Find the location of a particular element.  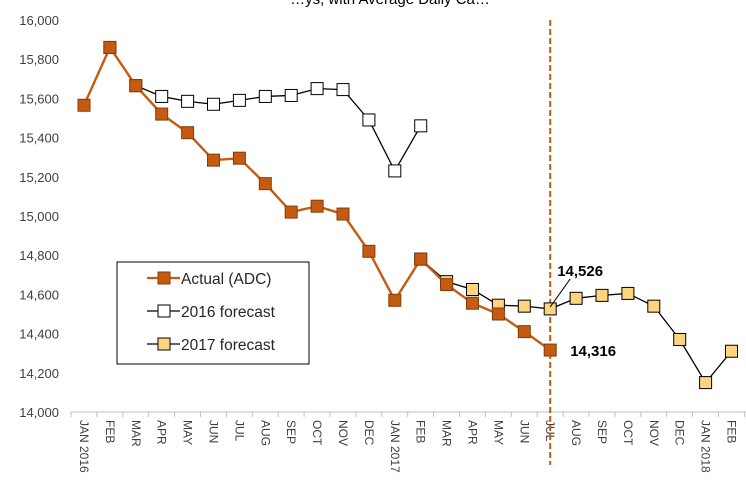

y-tick-label: 15,000 is located at coordinates (39, 216).